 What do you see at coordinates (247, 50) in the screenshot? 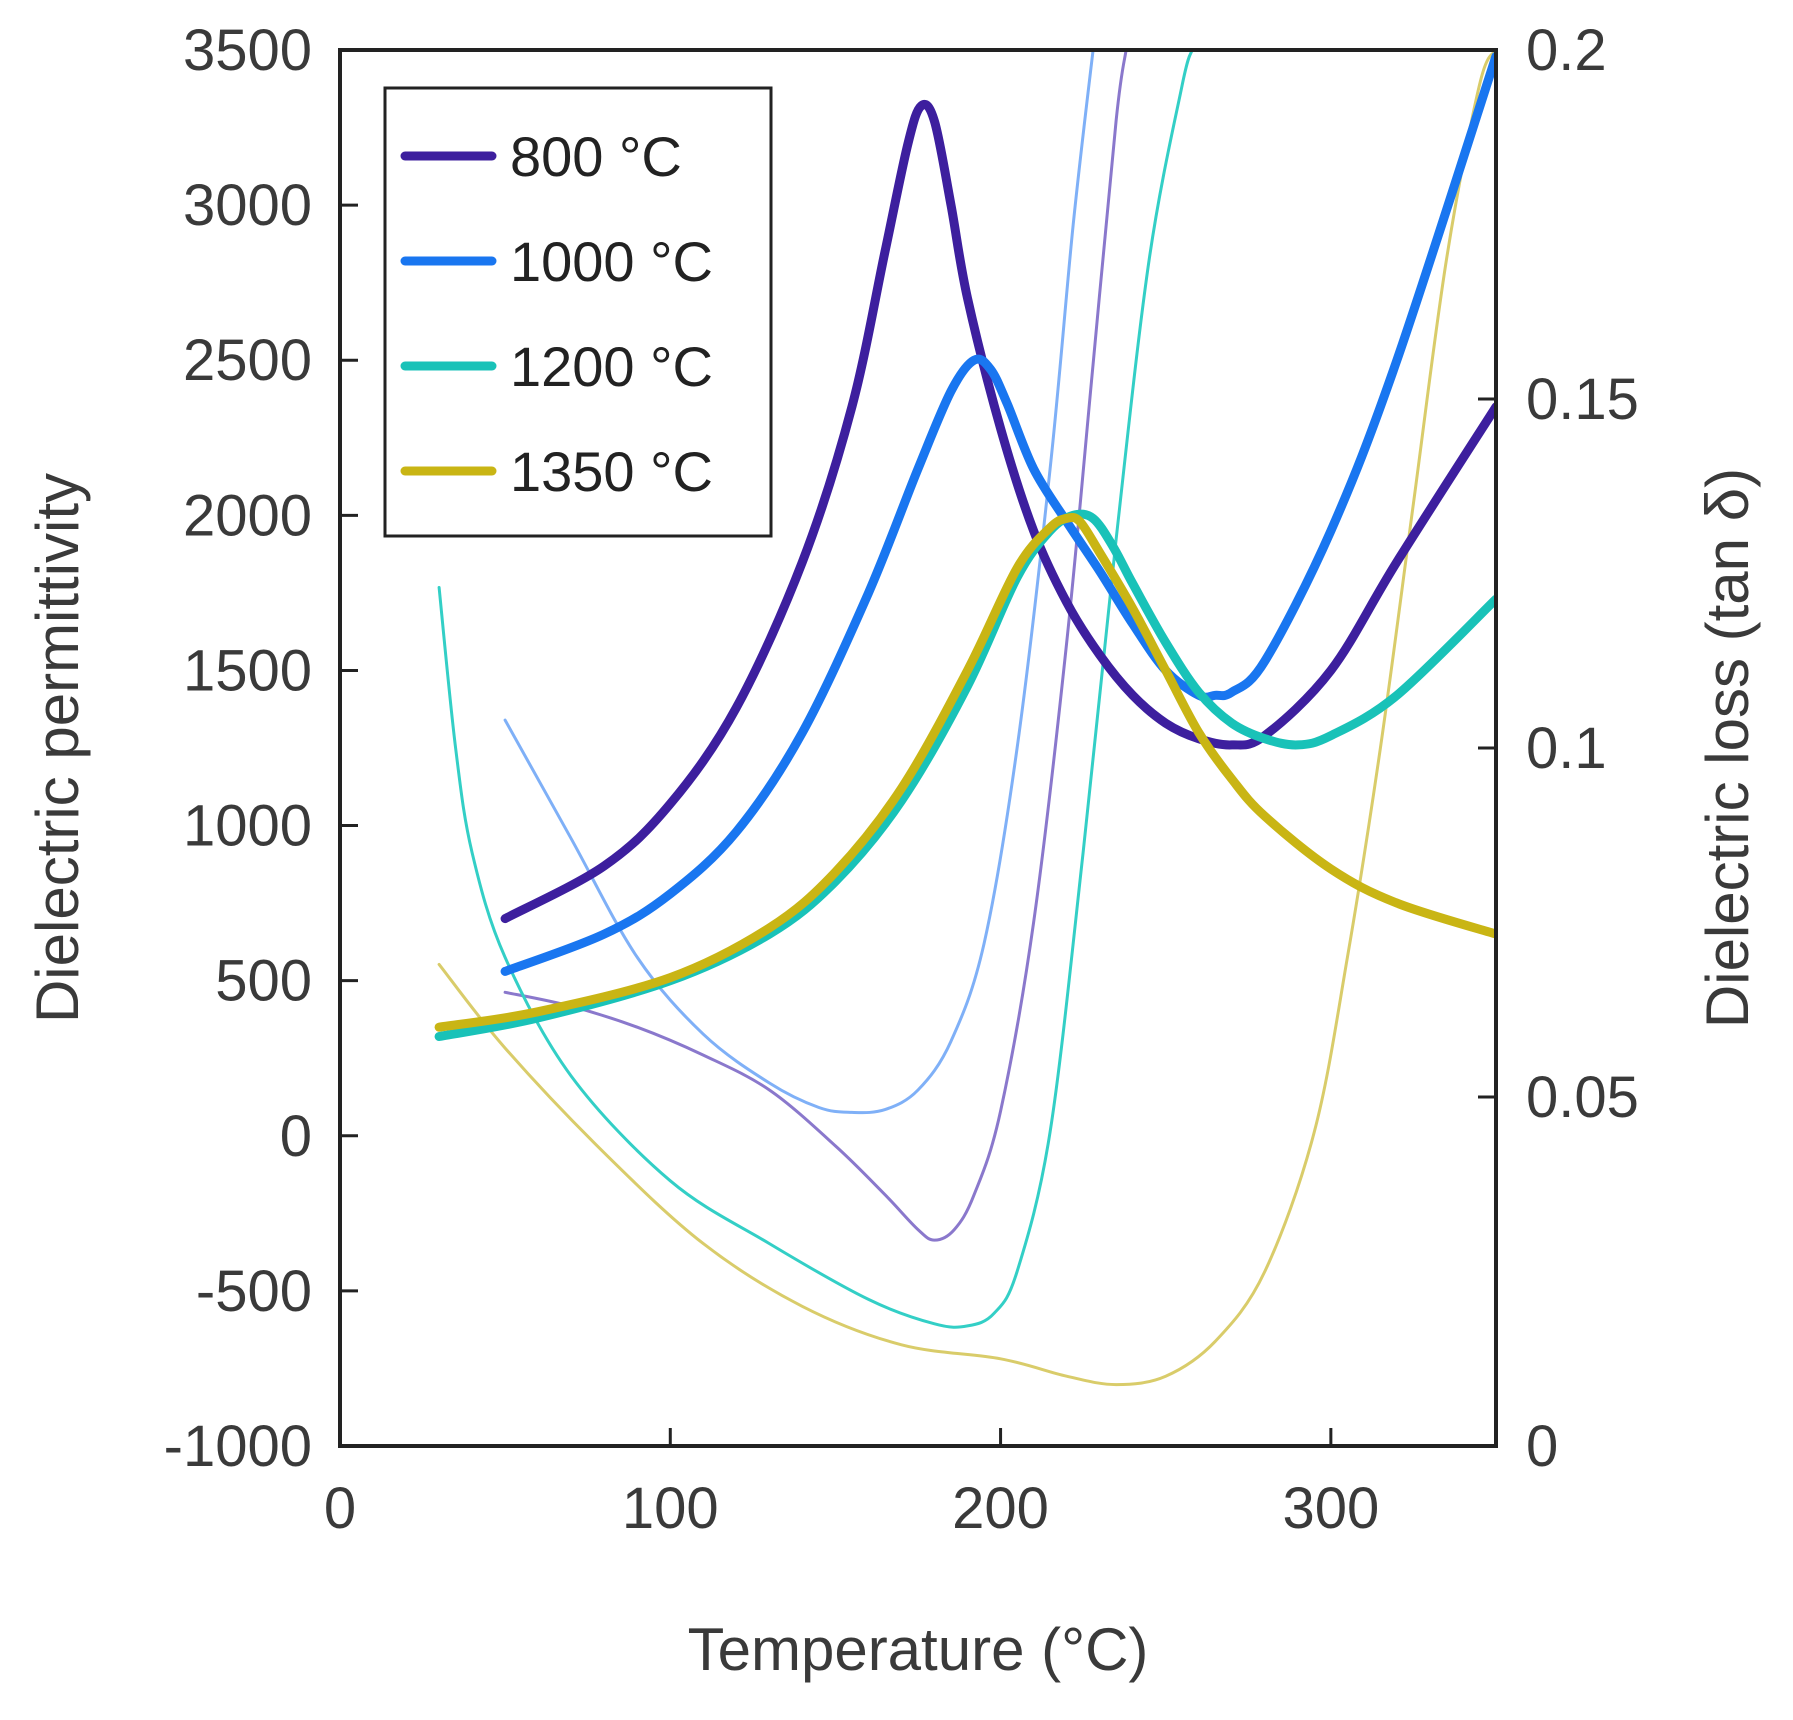
I see `y-tick-label-left: 3500` at bounding box center [247, 50].